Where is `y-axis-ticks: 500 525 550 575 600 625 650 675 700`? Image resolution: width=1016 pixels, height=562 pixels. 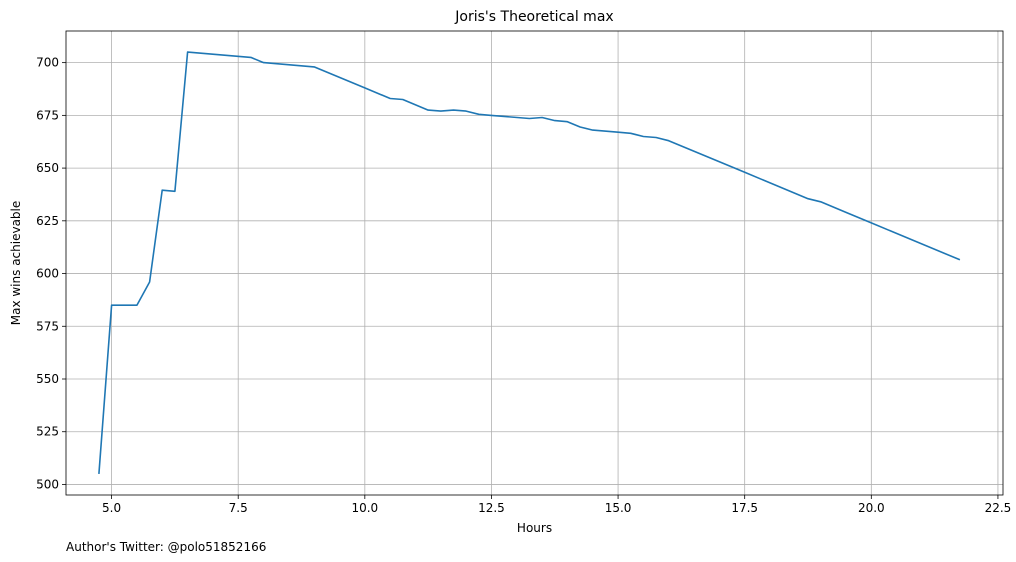
y-axis-ticks: 500 525 550 575 600 625 650 675 700 is located at coordinates (51, 273).